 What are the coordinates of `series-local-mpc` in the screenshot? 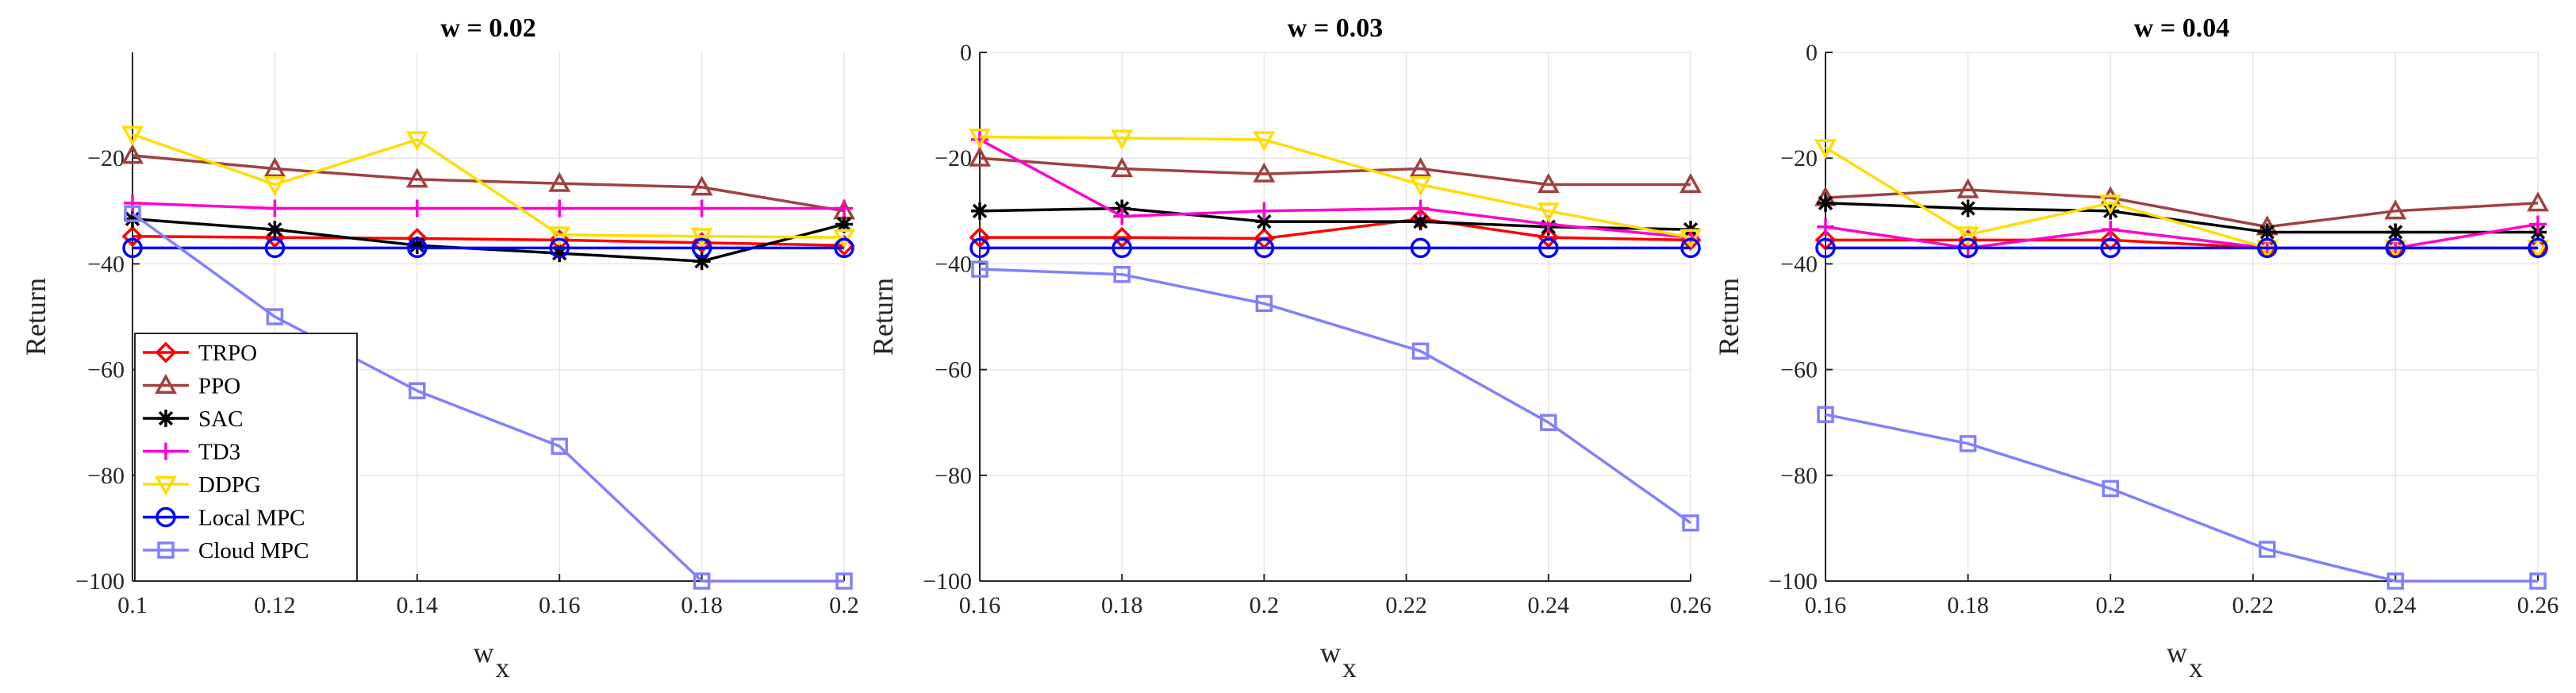 It's located at (2181, 248).